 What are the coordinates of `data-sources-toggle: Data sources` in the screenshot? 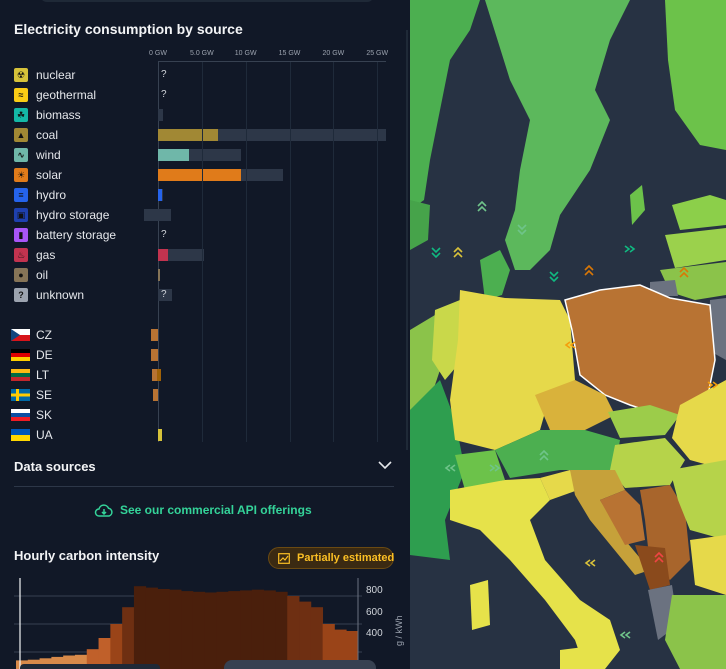 It's located at (204, 468).